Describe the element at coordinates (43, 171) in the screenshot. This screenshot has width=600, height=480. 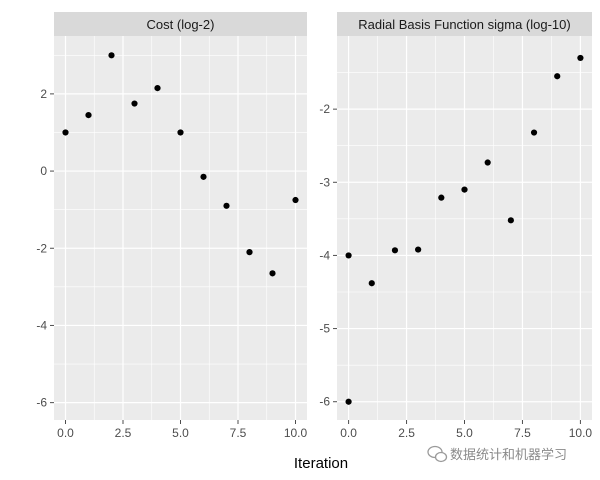
I see `y-tick-label: 0` at that location.